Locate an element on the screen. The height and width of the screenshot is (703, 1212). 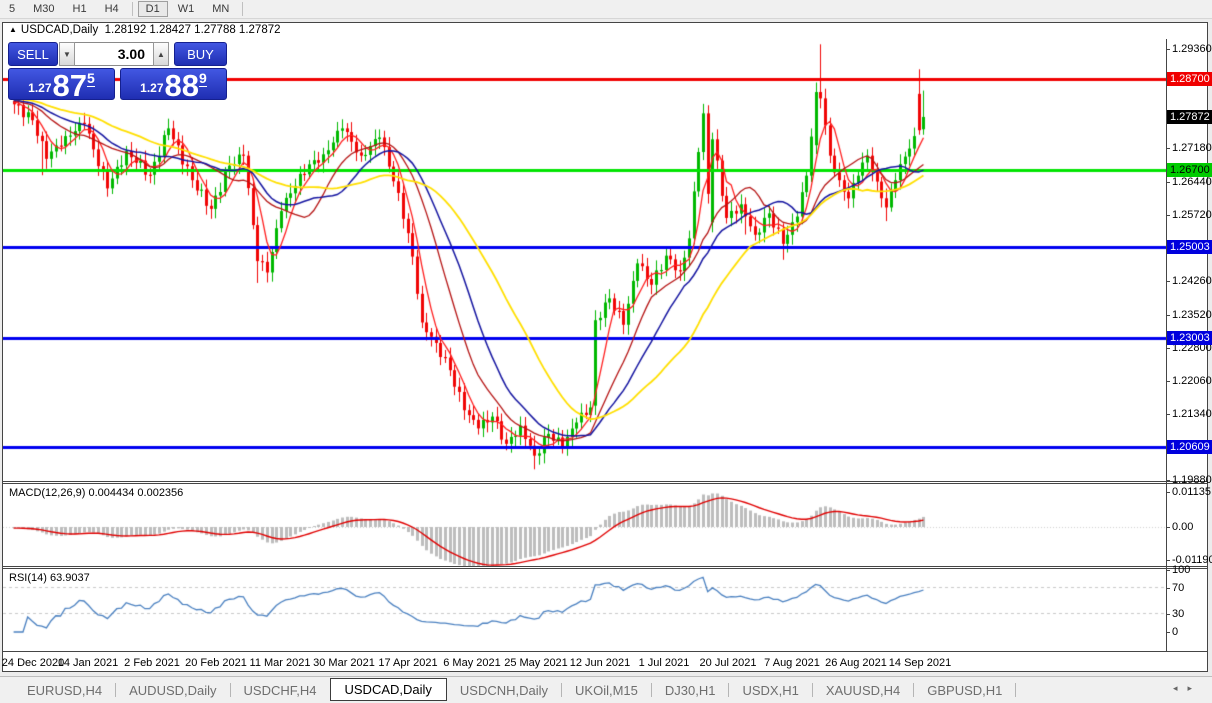
tab-gbpusd-h1: GBPUSD,H1 is located at coordinates (965, 690).